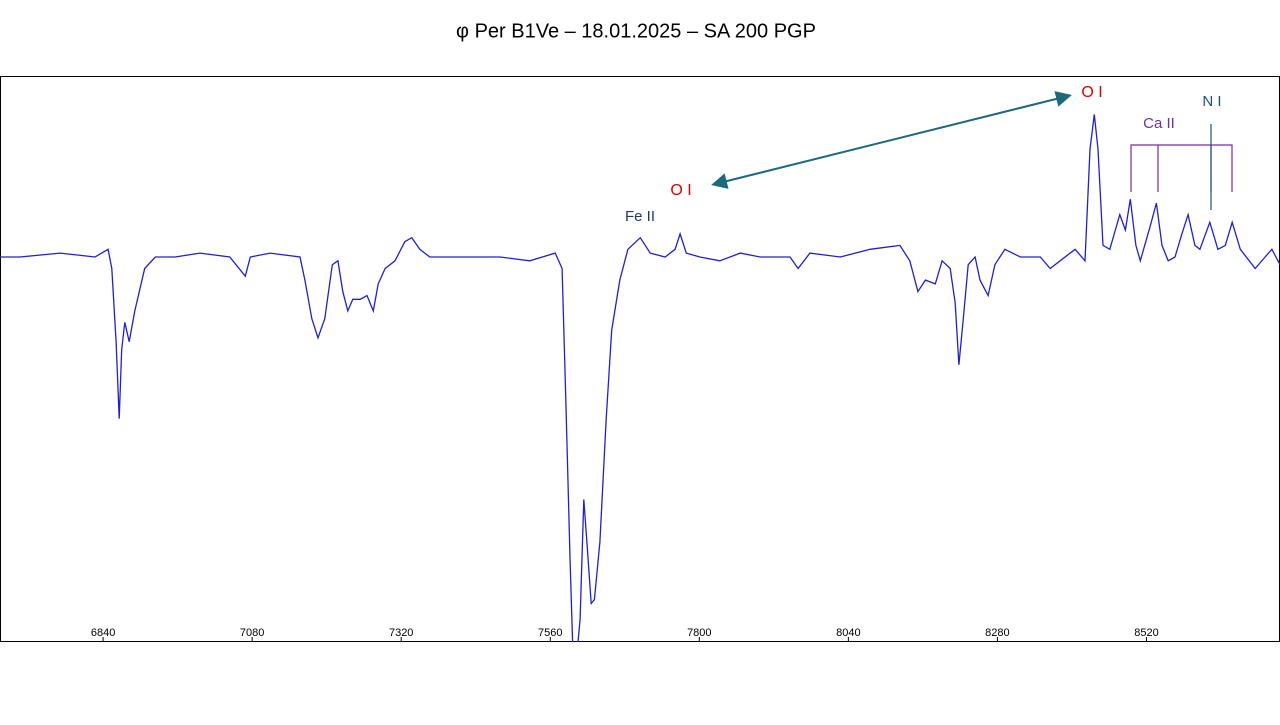 This screenshot has width=1280, height=725. I want to click on annotation: Ca II, so click(1159, 123).